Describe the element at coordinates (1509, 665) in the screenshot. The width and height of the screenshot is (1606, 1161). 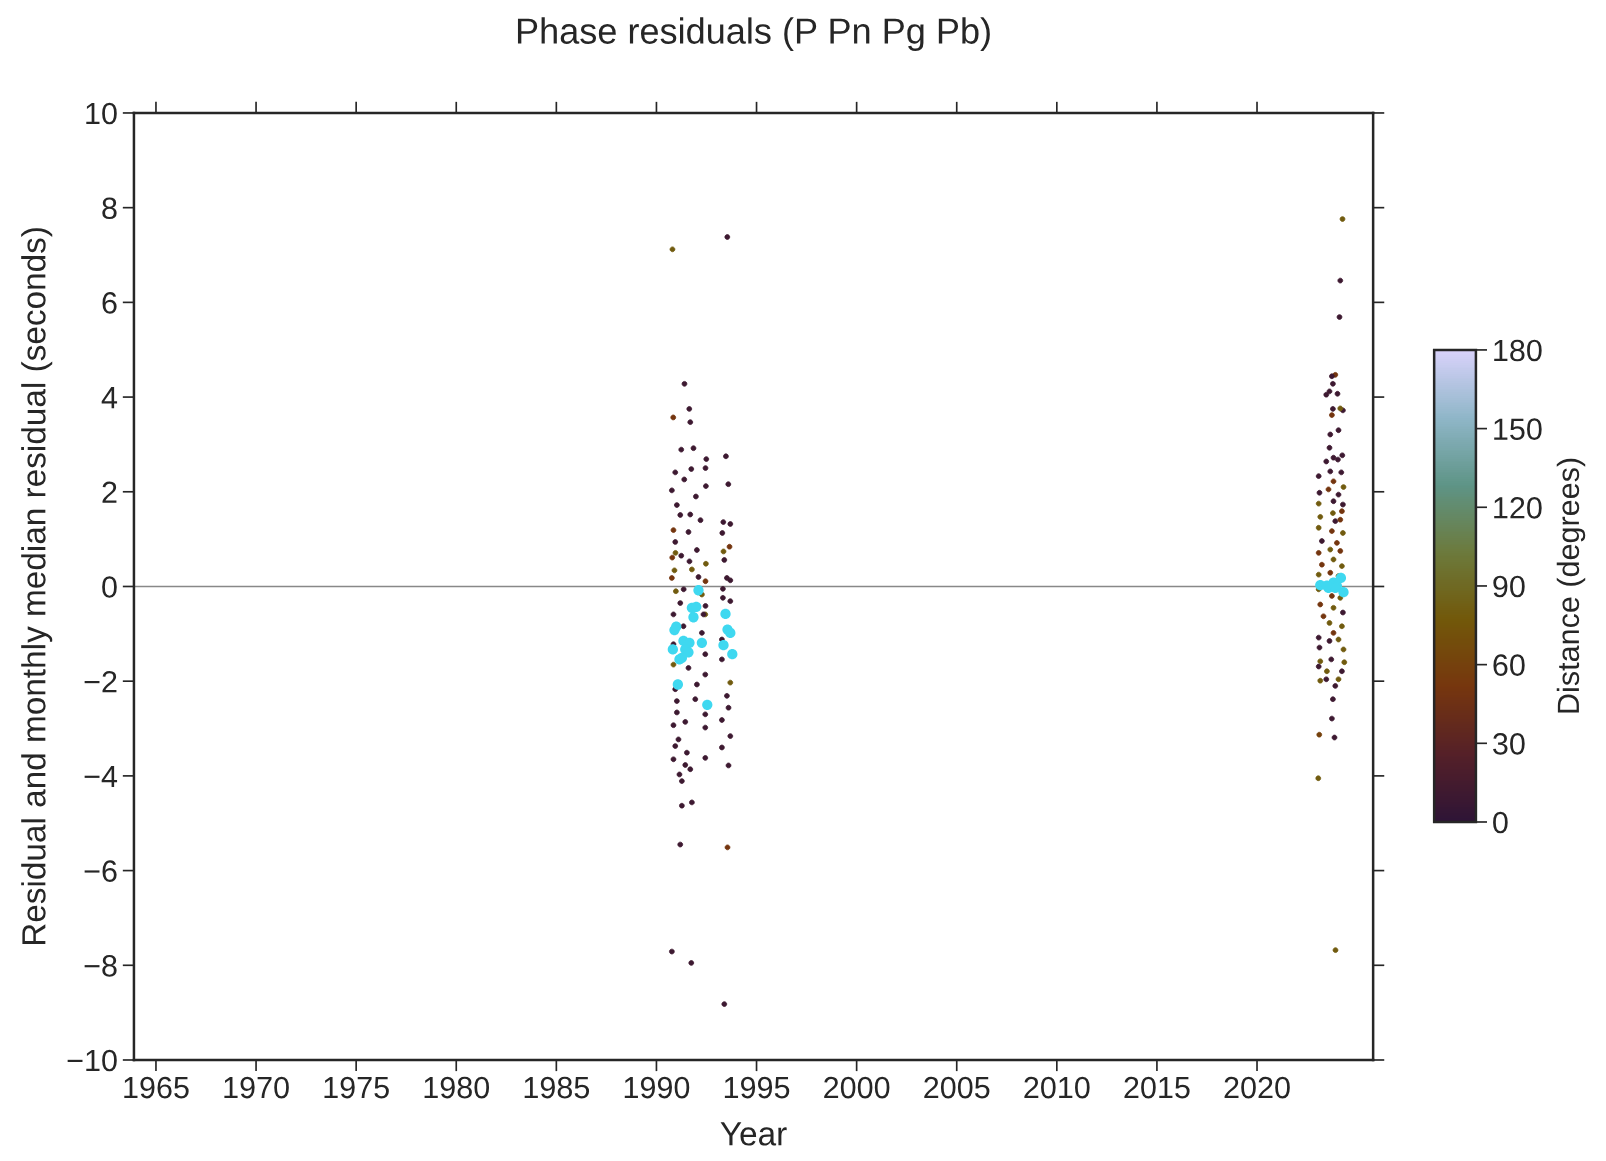
I see `color-bar-label: 60` at that location.